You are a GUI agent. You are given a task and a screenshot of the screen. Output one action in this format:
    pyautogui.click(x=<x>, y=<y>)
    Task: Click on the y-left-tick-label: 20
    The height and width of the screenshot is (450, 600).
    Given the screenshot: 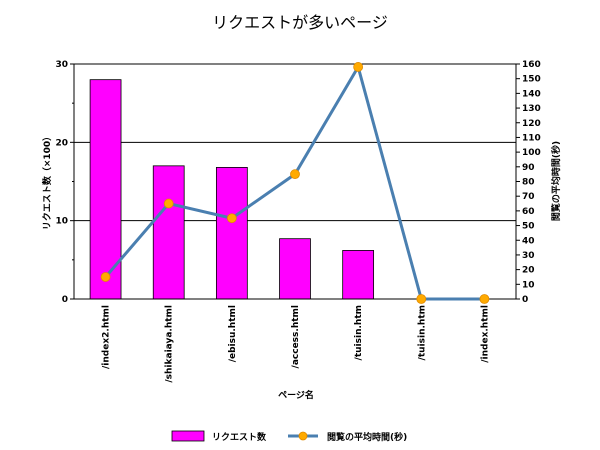 What is the action you would take?
    pyautogui.click(x=61, y=143)
    